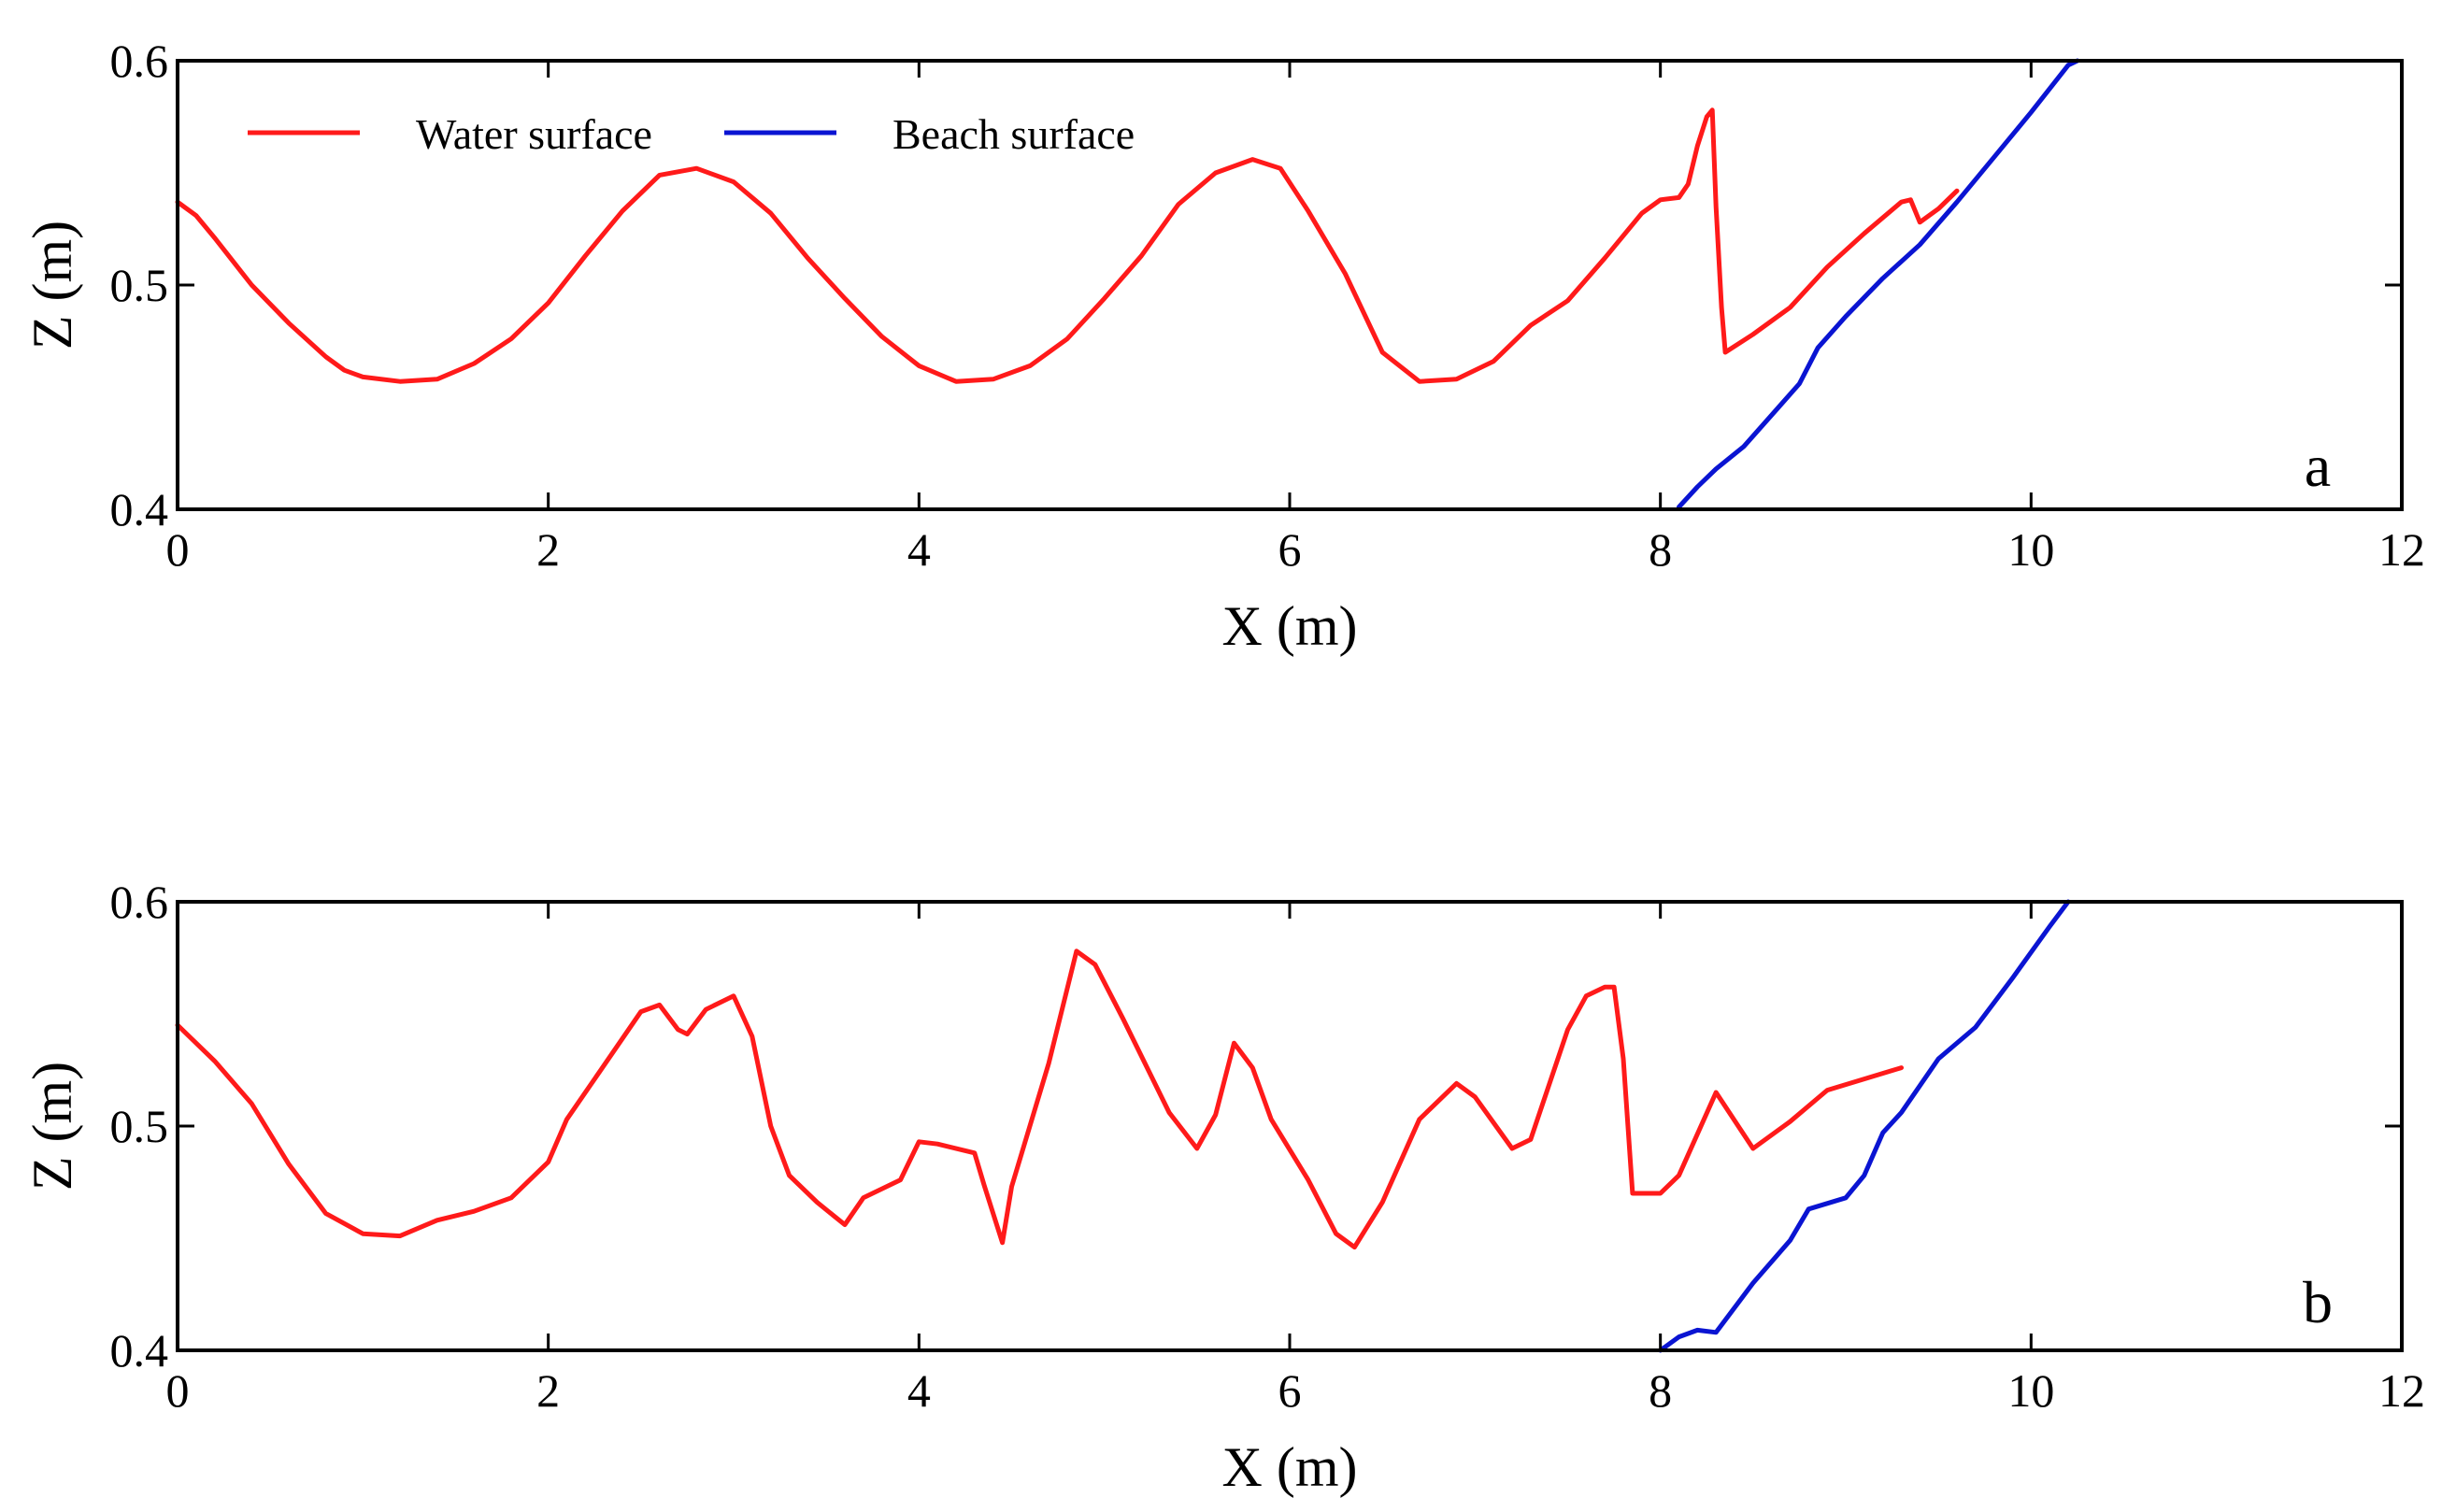  Describe the element at coordinates (139, 285) in the screenshot. I see `panel-a-y-tick-label: 0.5` at that location.